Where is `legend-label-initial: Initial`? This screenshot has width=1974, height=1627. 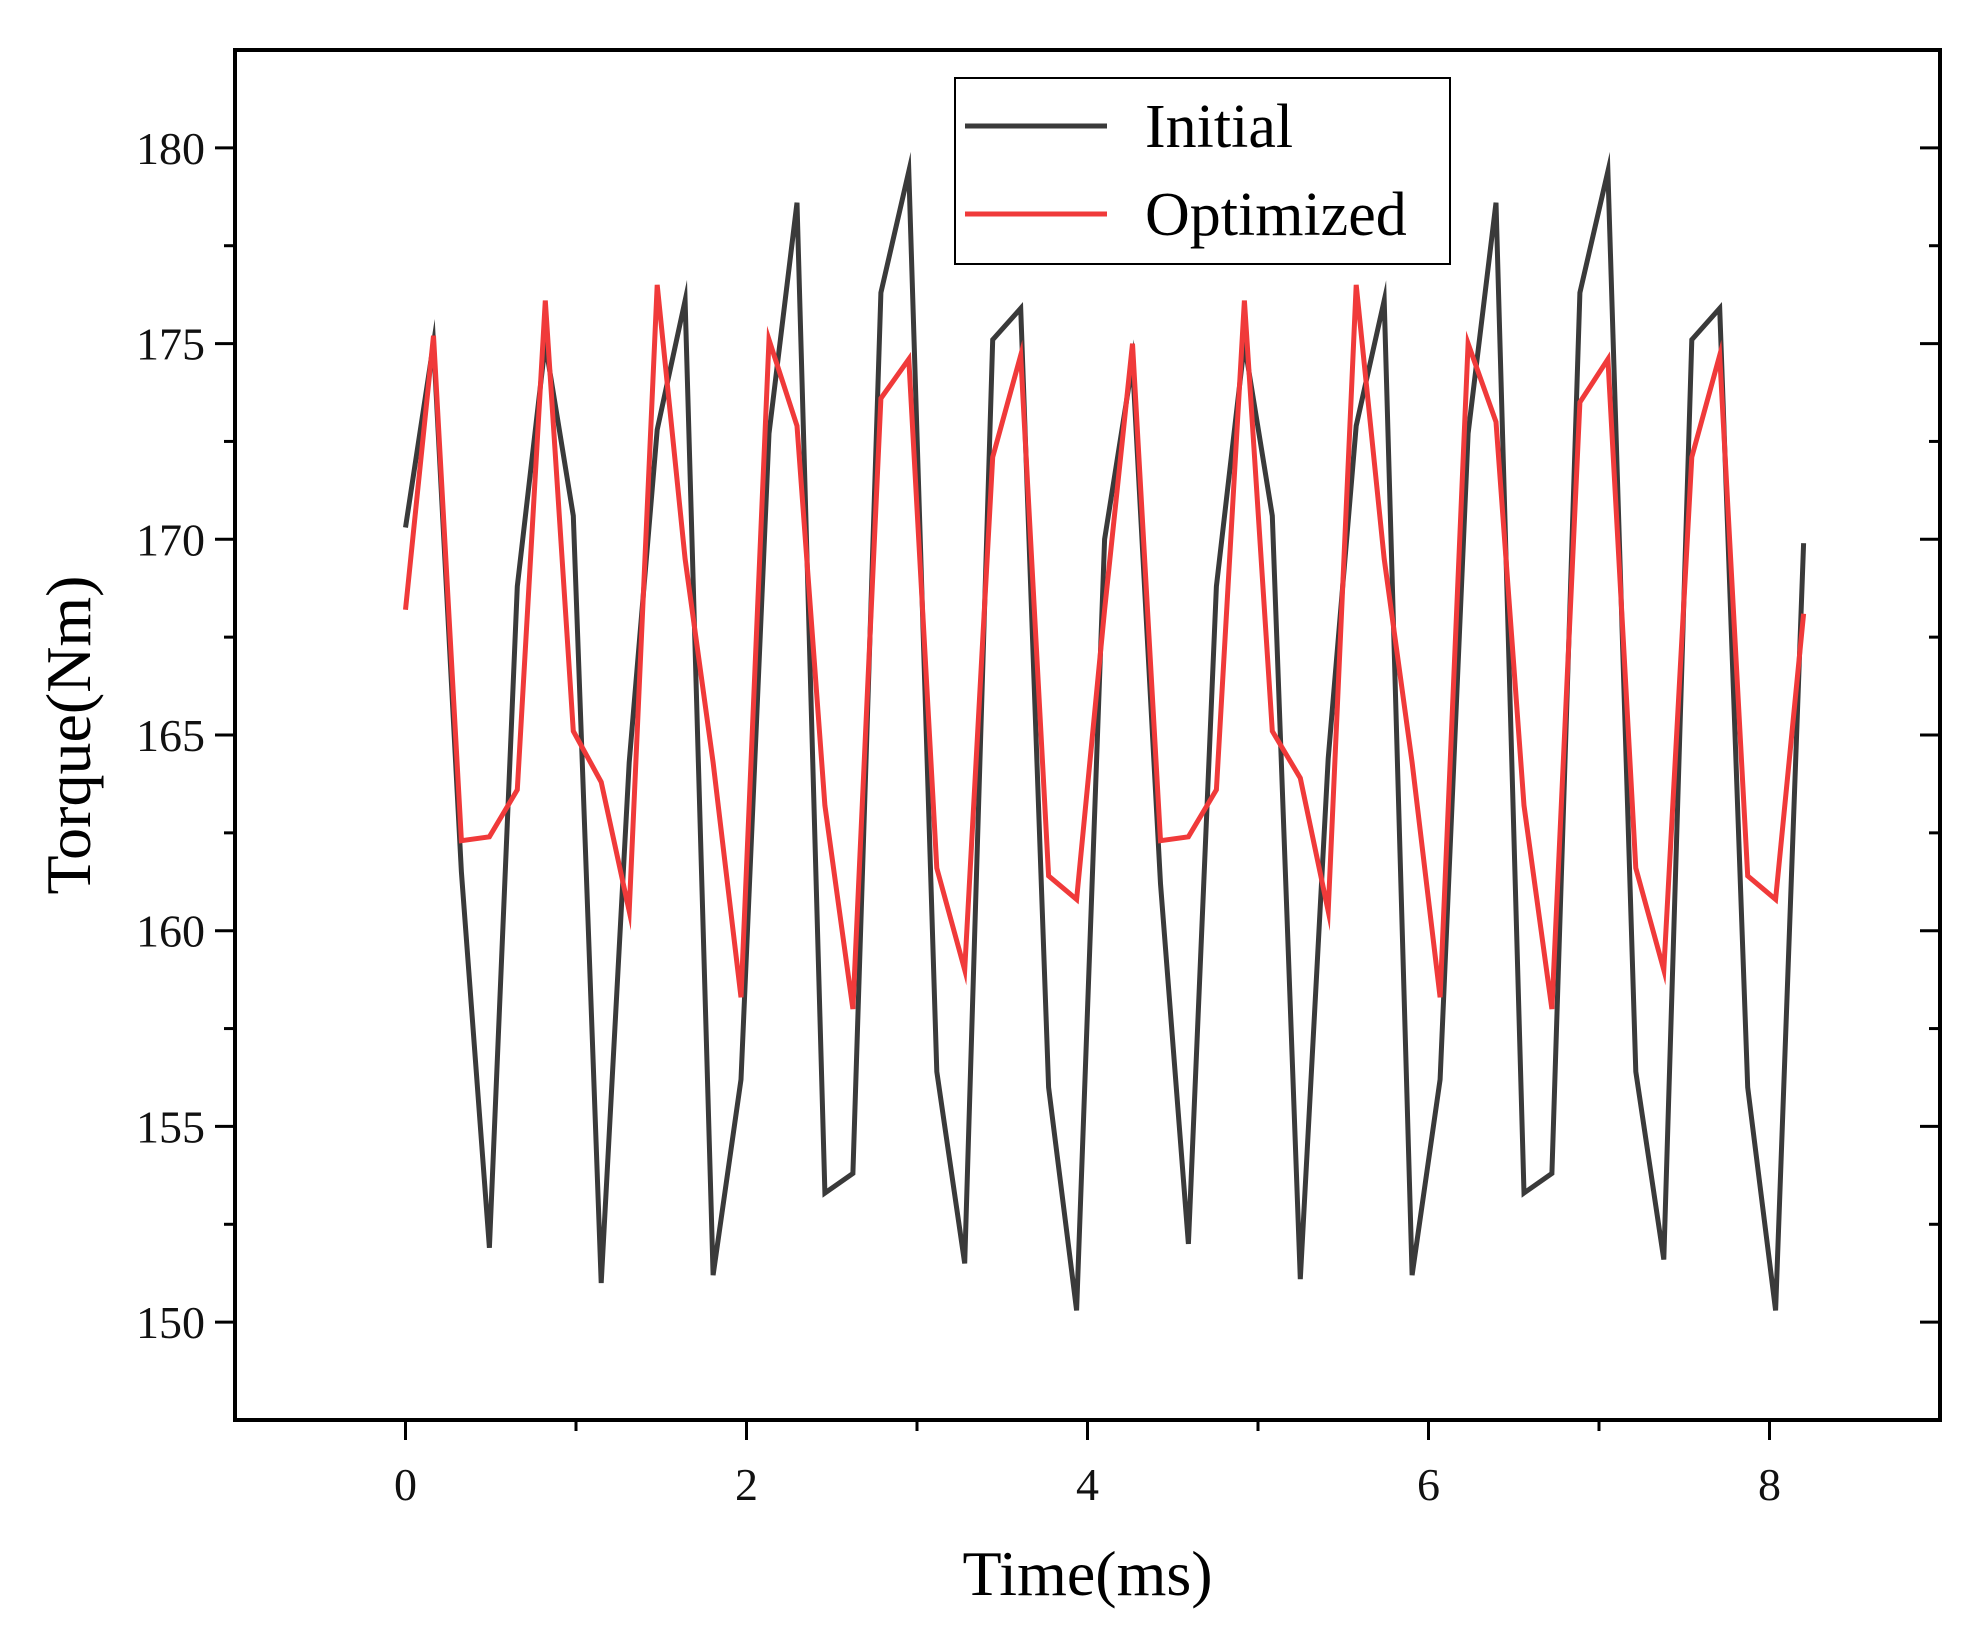 legend-label-initial: Initial is located at coordinates (1219, 127).